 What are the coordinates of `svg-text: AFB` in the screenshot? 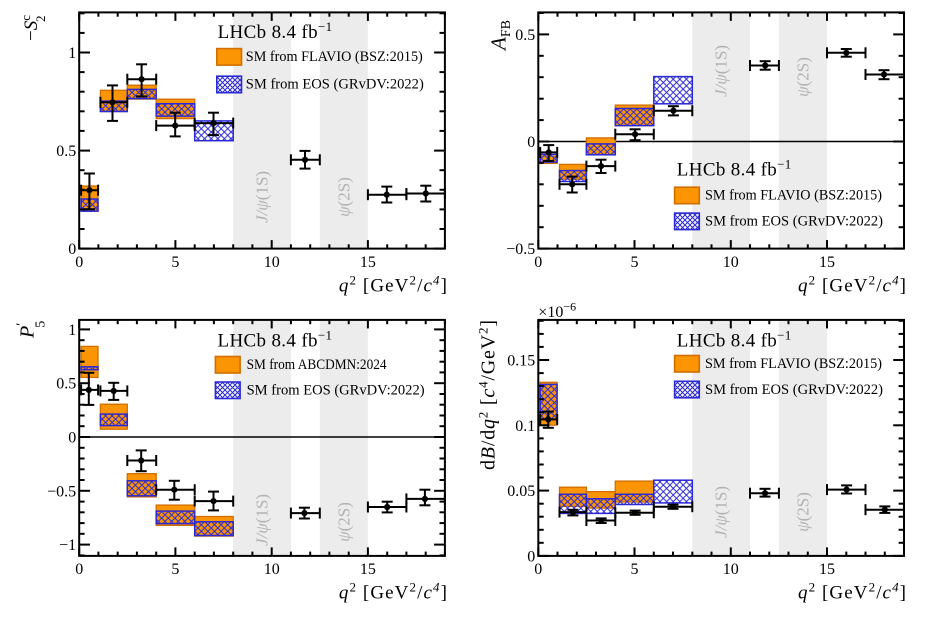 It's located at (501, 36).